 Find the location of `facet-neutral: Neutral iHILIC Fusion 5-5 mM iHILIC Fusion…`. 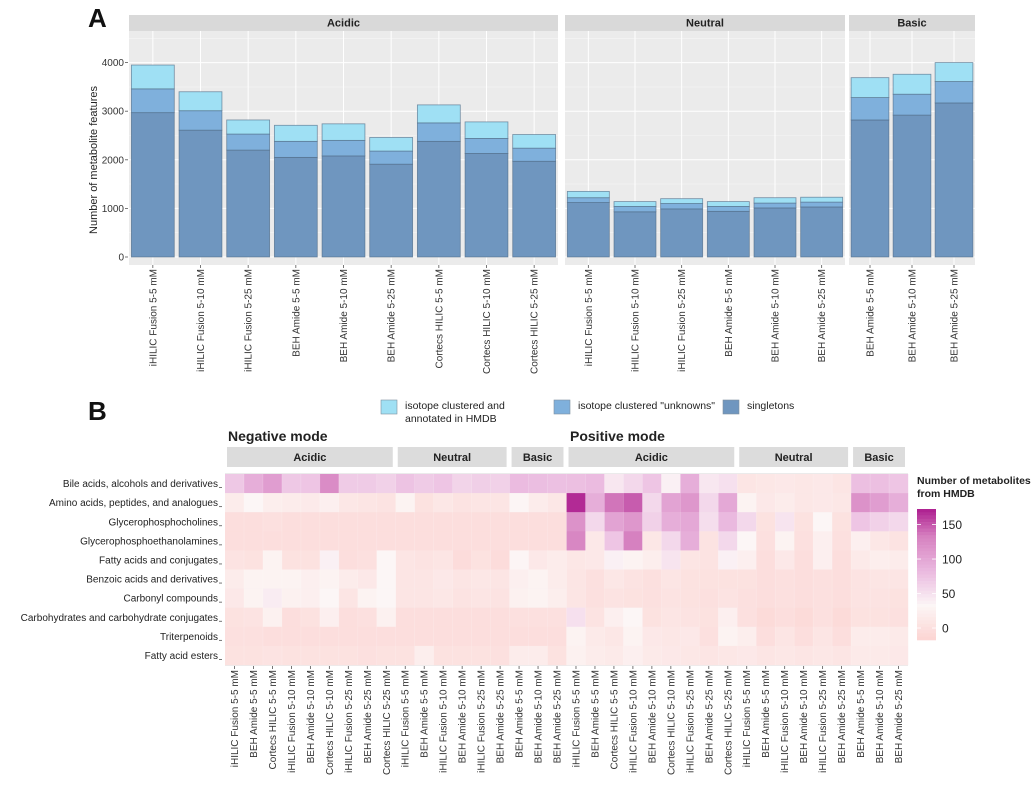

facet-neutral: Neutral iHILIC Fusion 5-5 mM iHILIC Fusion… is located at coordinates (705, 193).